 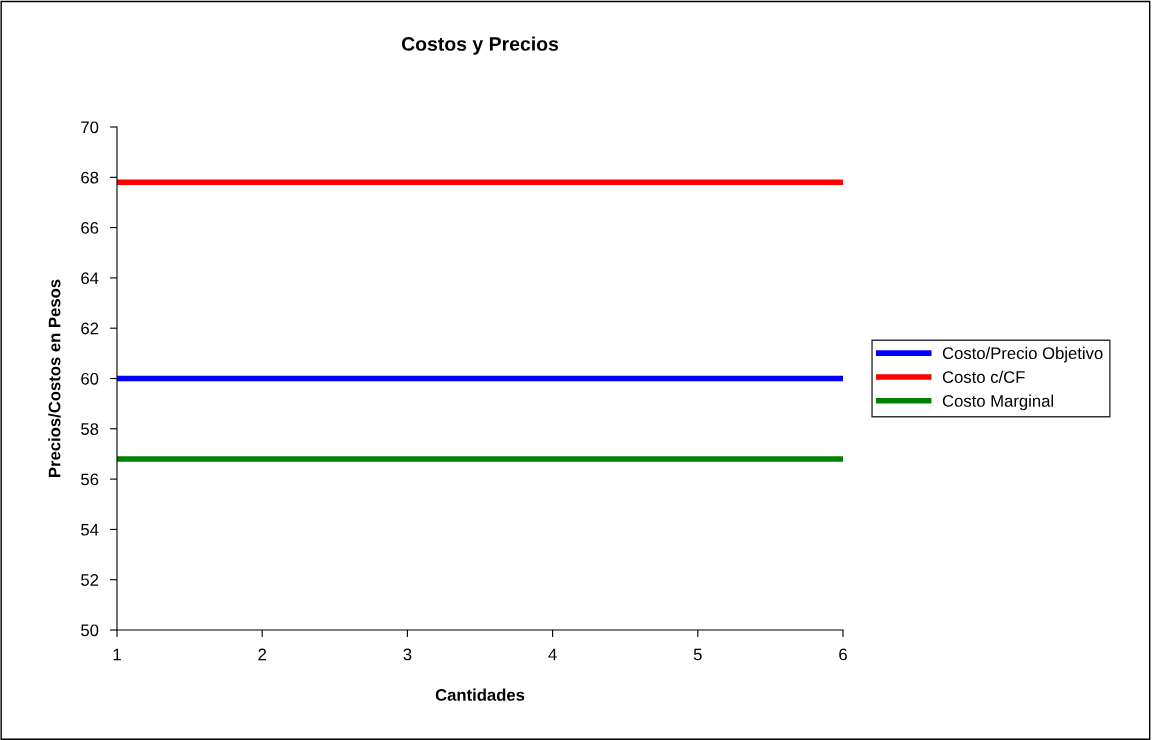 What do you see at coordinates (90, 580) in the screenshot?
I see `y-tick-label: 52` at bounding box center [90, 580].